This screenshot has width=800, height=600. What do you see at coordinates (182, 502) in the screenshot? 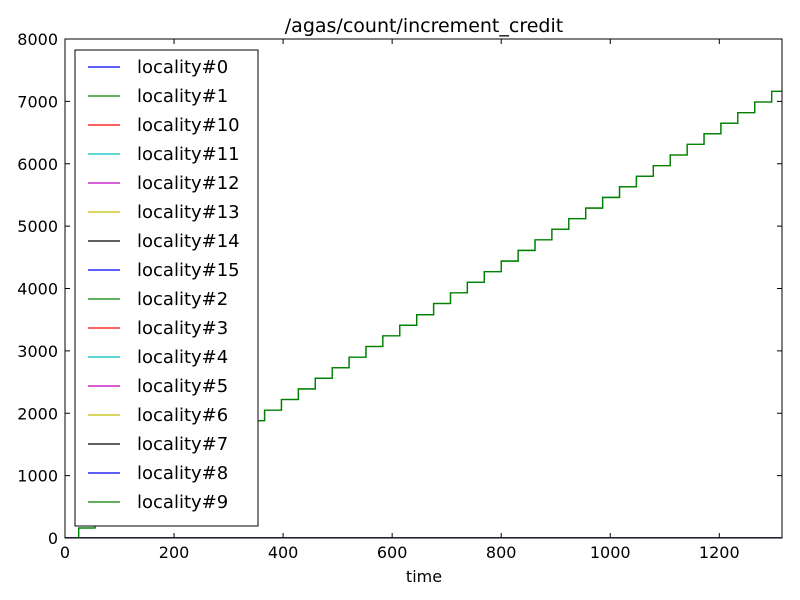
I see `legend-label: locality#9` at bounding box center [182, 502].